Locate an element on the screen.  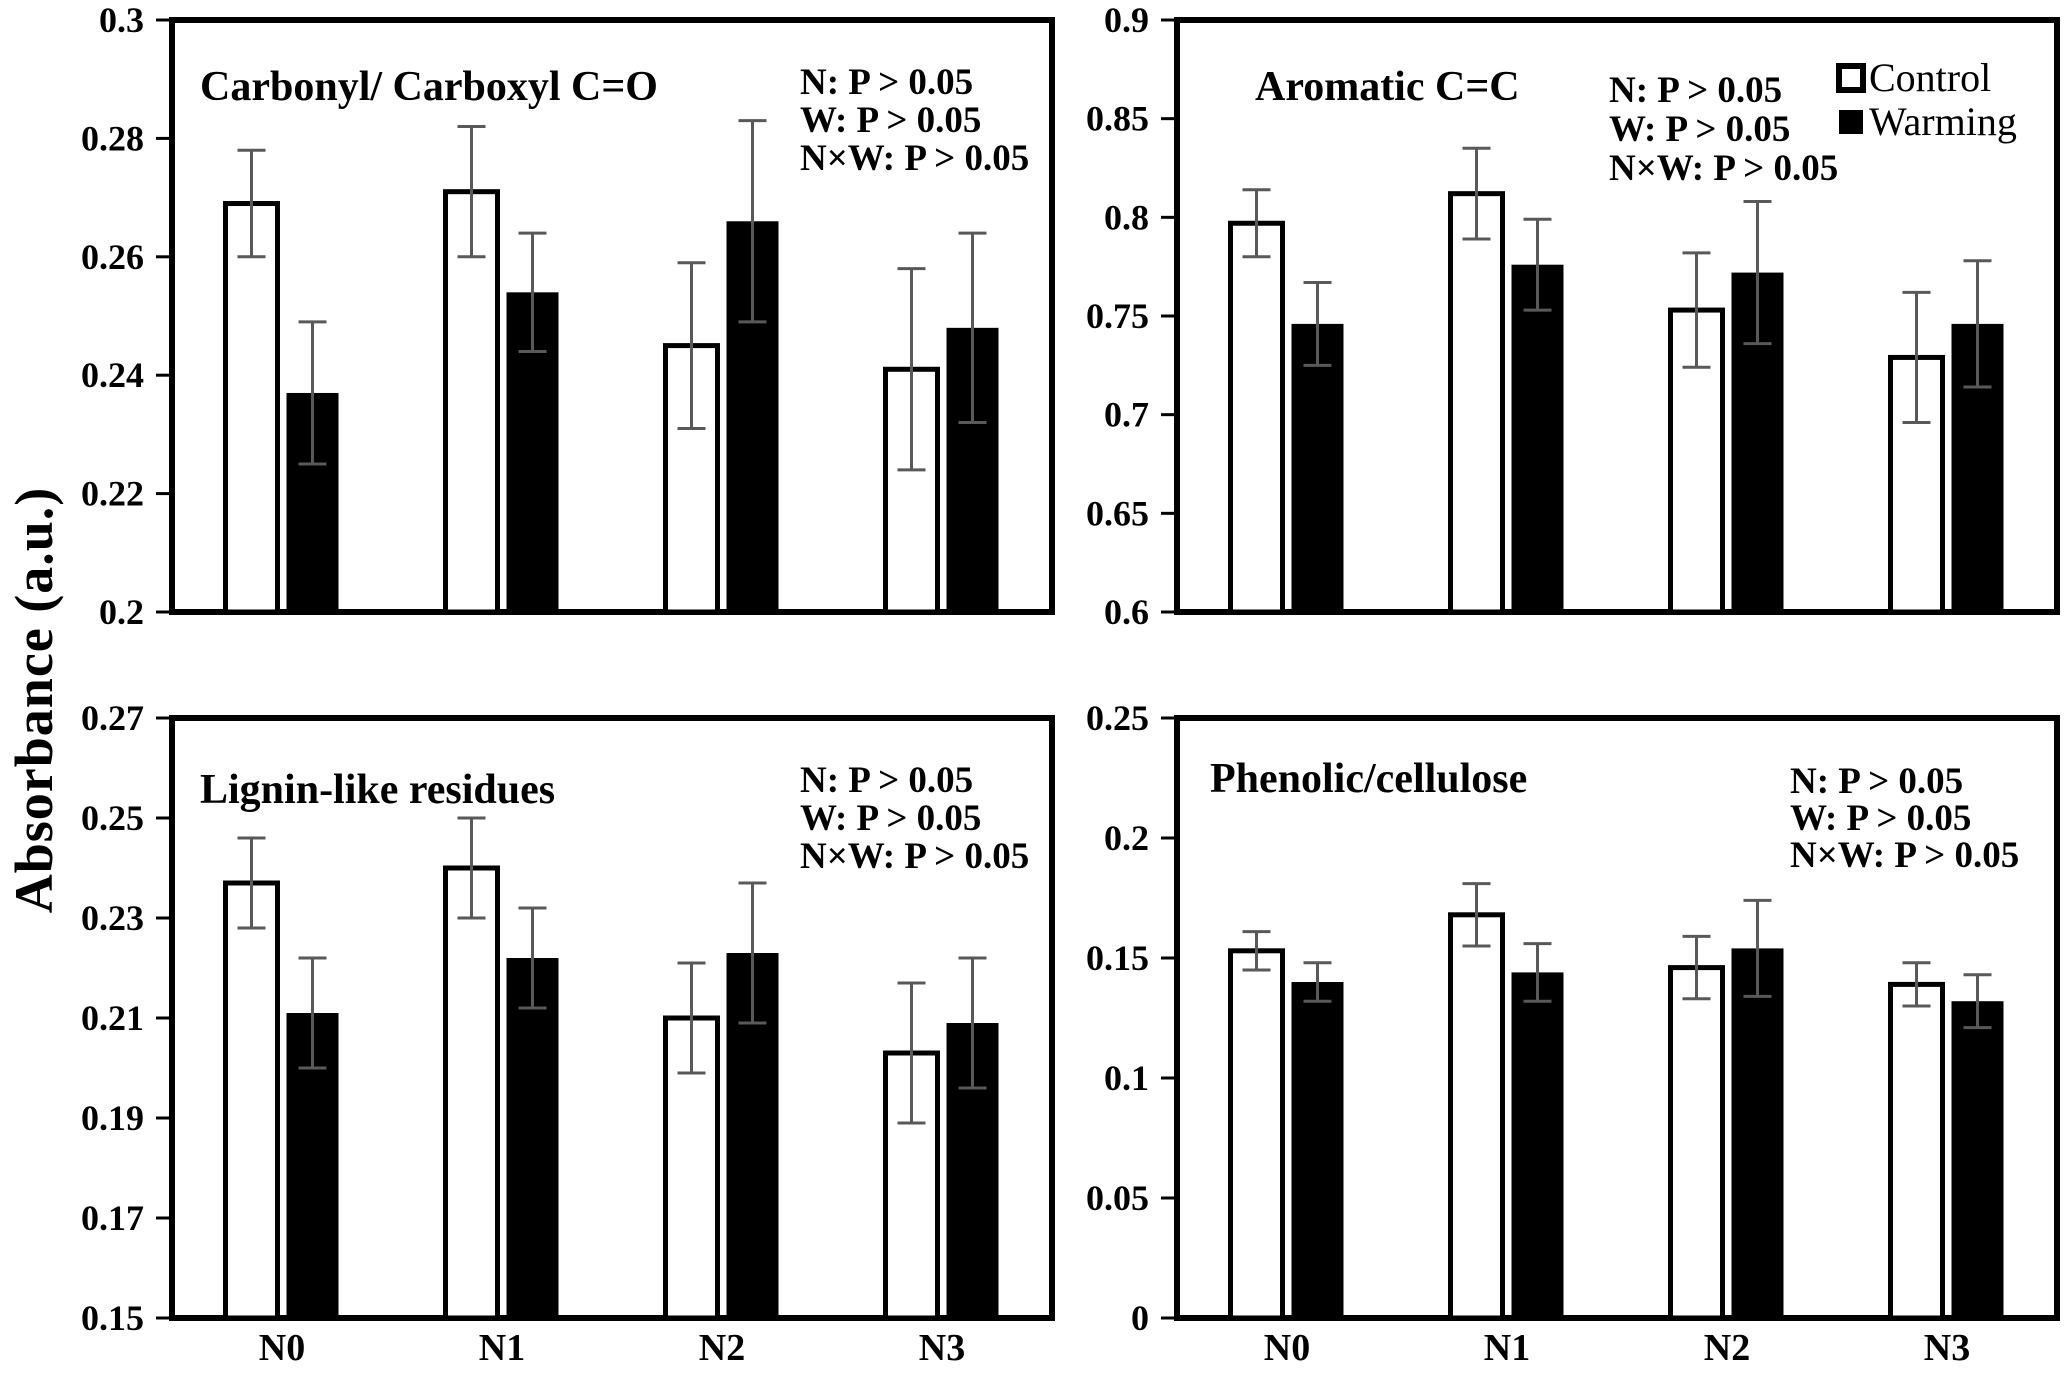
y-tick-label: 0.75 is located at coordinates (1117, 316).